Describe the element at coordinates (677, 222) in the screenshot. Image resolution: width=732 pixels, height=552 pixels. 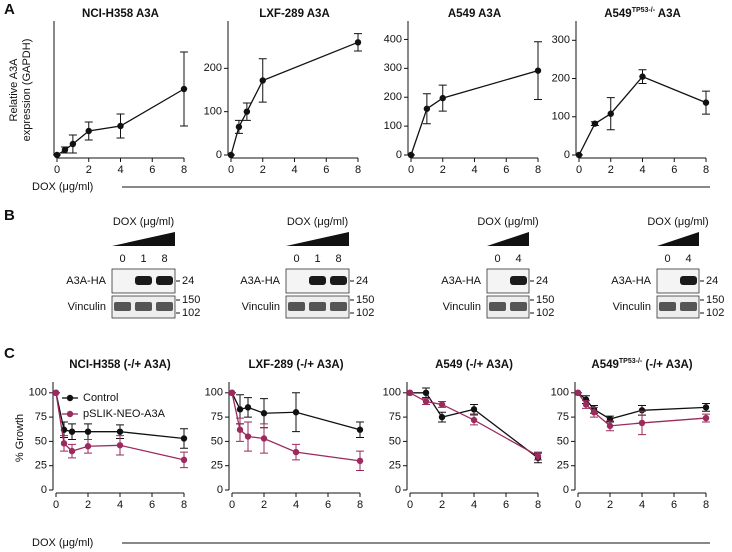
I see `dox-label: DOX (μg/ml)` at that location.